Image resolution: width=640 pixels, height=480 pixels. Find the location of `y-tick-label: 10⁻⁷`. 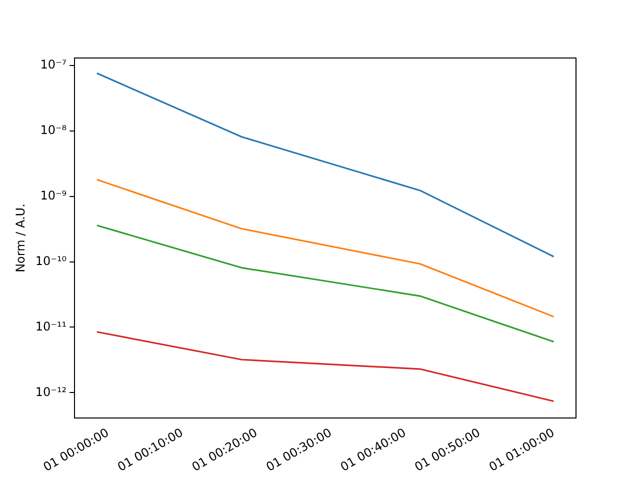

y-tick-label: 10⁻⁷ is located at coordinates (53, 65).